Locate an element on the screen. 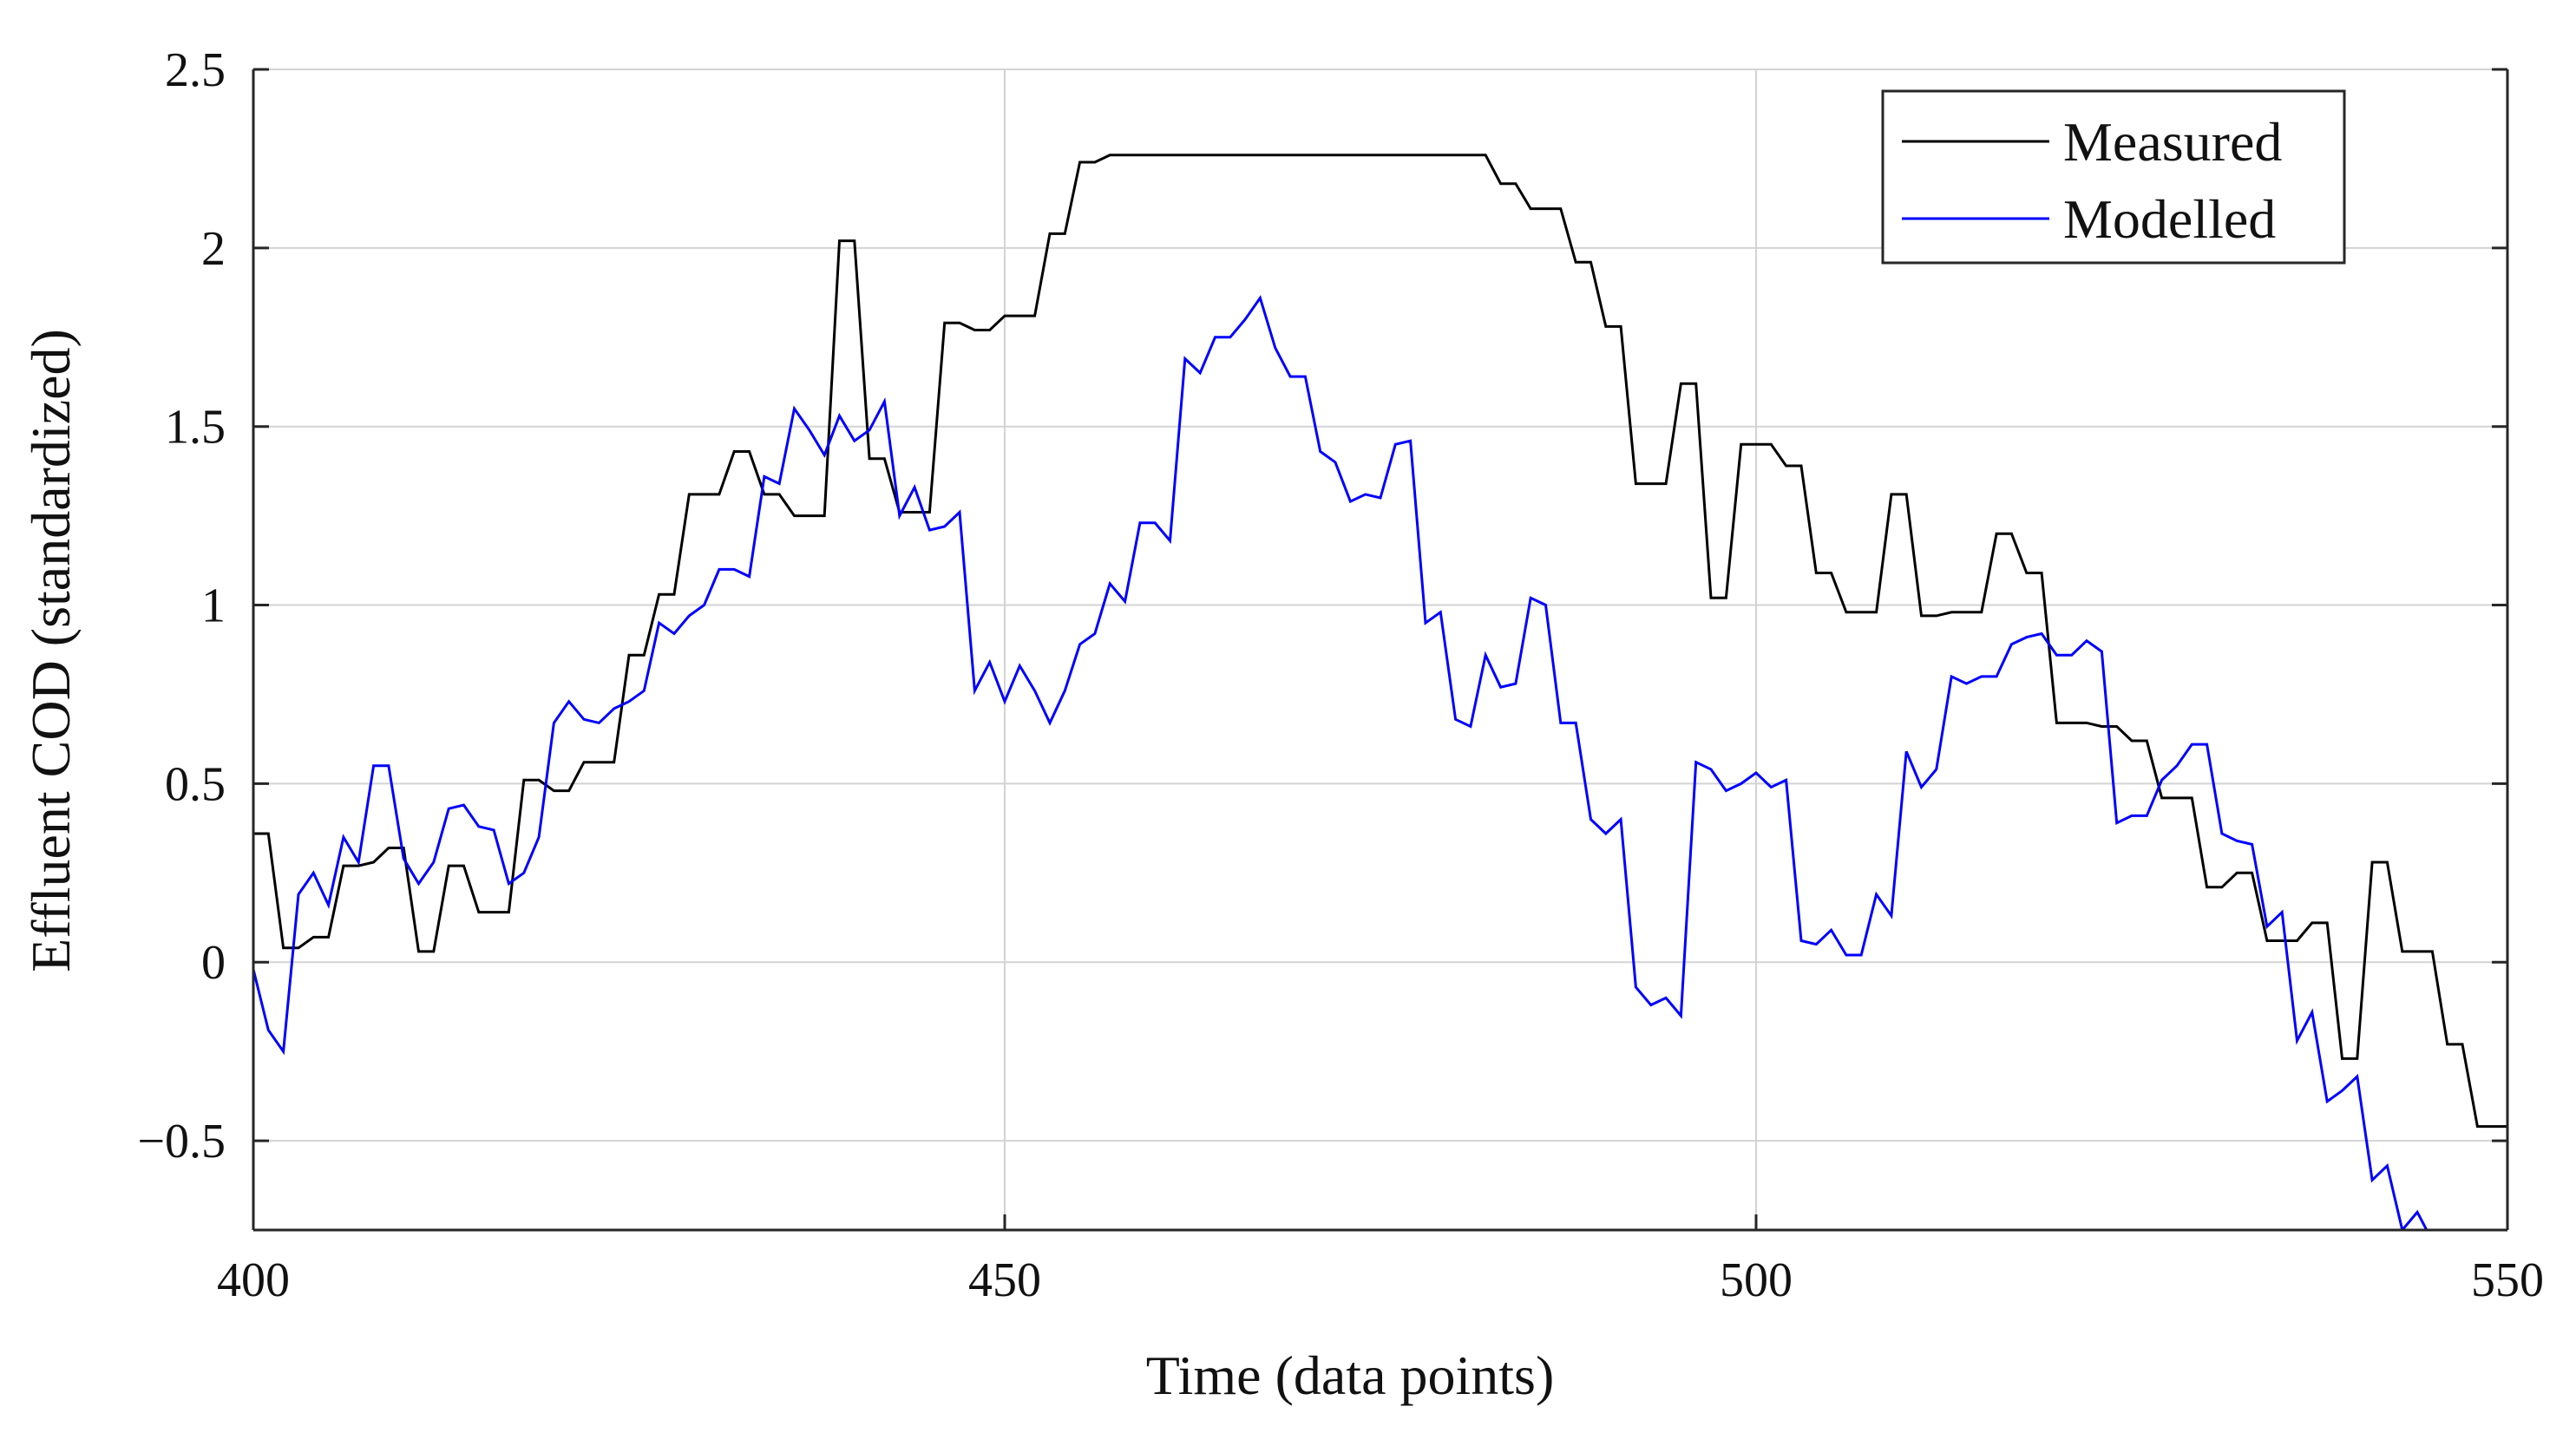 This screenshot has width=2576, height=1433. y-tick-label: 1.5 is located at coordinates (195, 428).